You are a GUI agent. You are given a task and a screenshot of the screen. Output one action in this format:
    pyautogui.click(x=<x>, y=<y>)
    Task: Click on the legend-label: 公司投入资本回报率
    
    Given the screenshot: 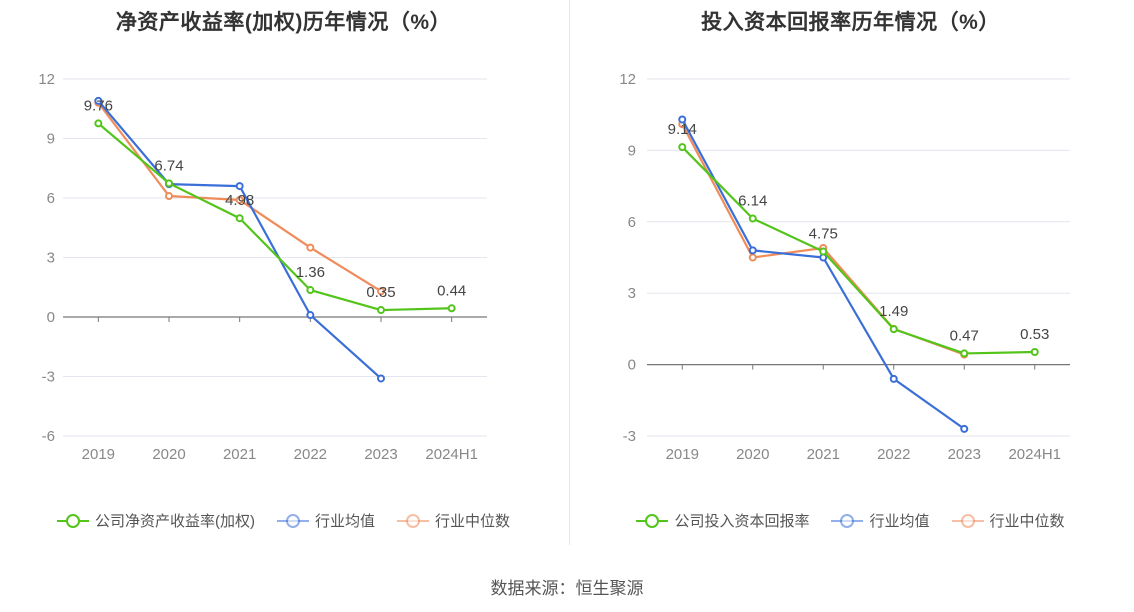 What is the action you would take?
    pyautogui.click(x=742, y=521)
    